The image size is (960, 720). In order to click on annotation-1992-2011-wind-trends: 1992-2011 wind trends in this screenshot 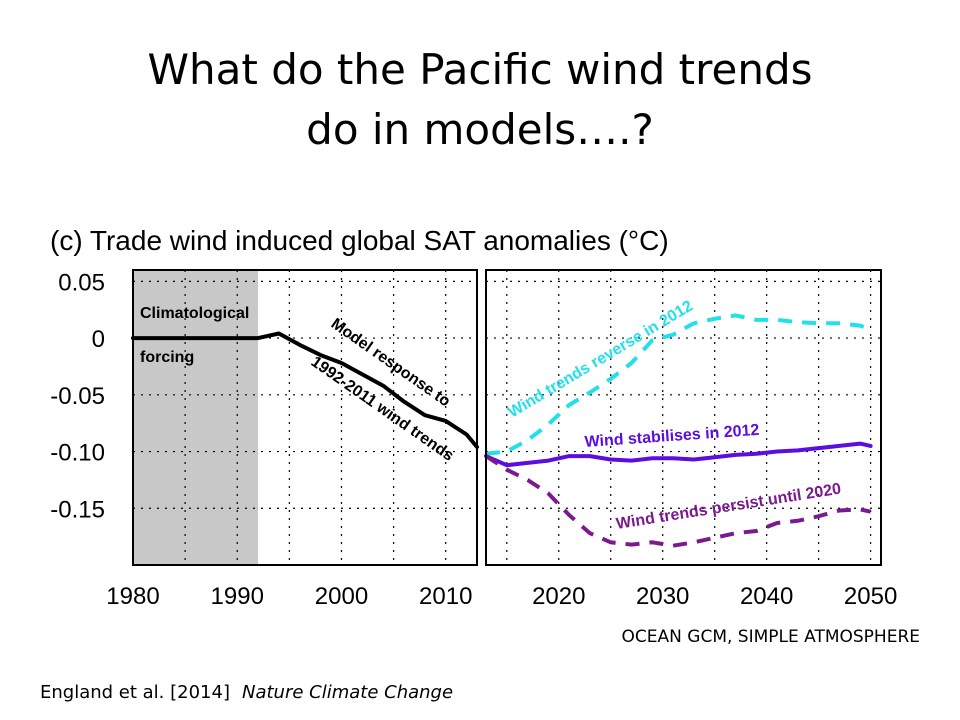, I will do `click(382, 408)`.